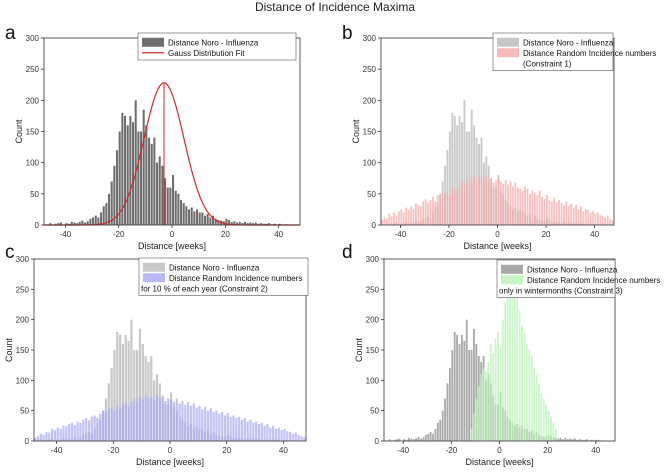  Describe the element at coordinates (373, 289) in the screenshot. I see `y-tick-label: 250` at that location.